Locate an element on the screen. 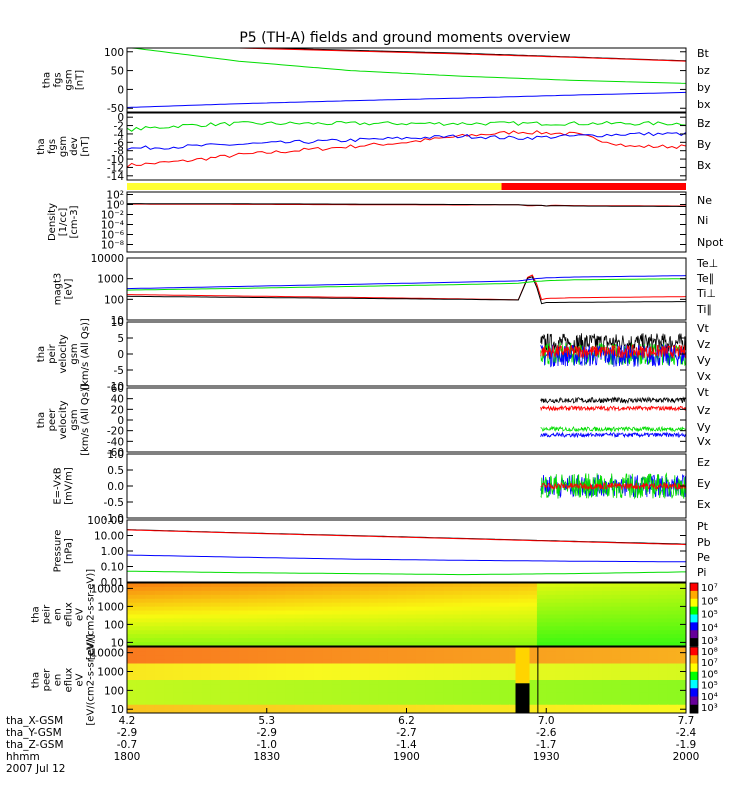  y-tick-label: -2 is located at coordinates (119, 127).